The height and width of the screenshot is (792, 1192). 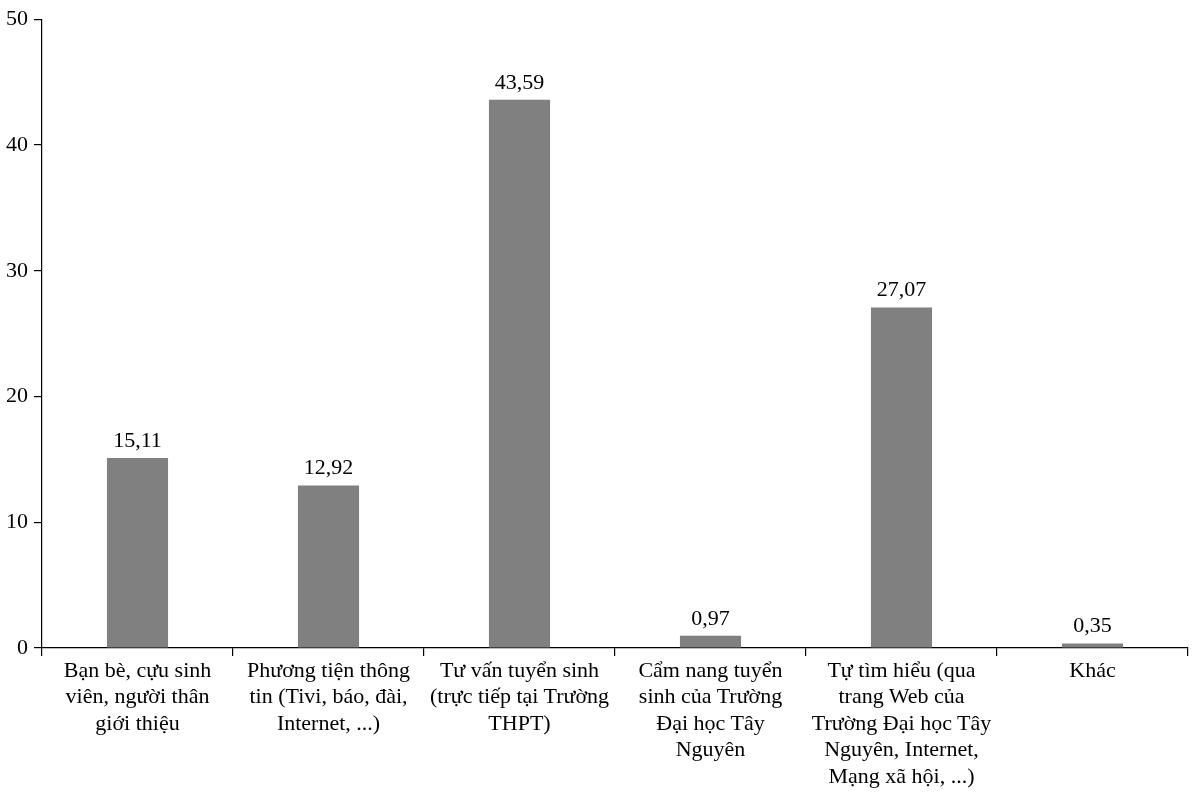 I want to click on data-label: 15,11, so click(x=137, y=439).